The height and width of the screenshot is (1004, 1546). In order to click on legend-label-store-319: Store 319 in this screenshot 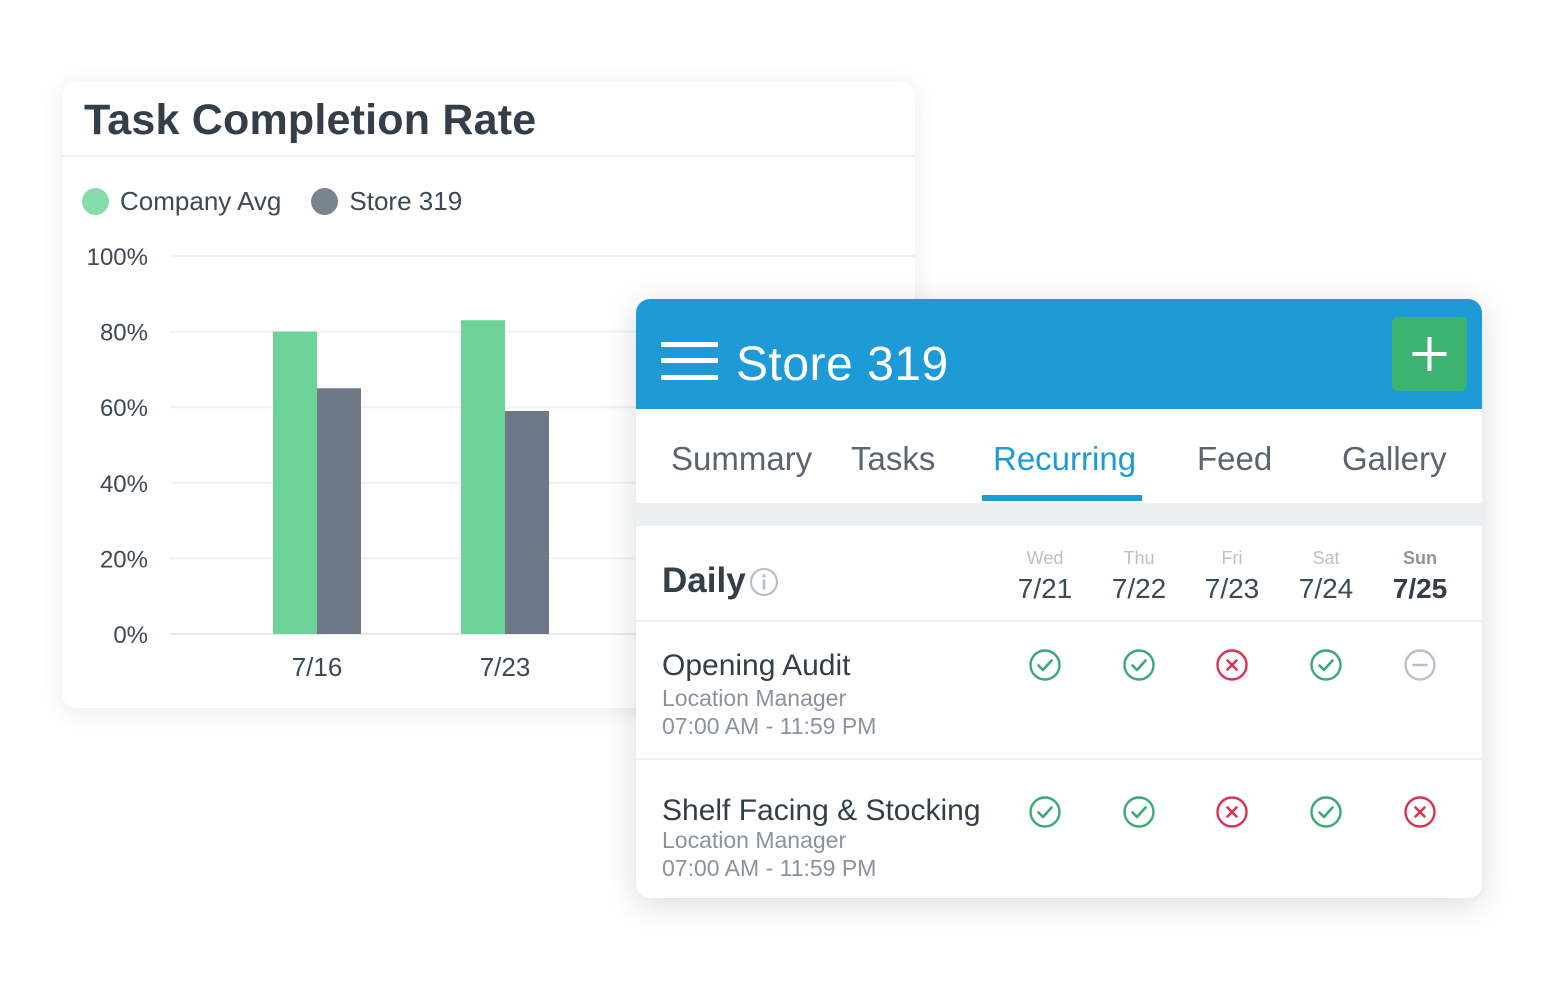, I will do `click(406, 201)`.